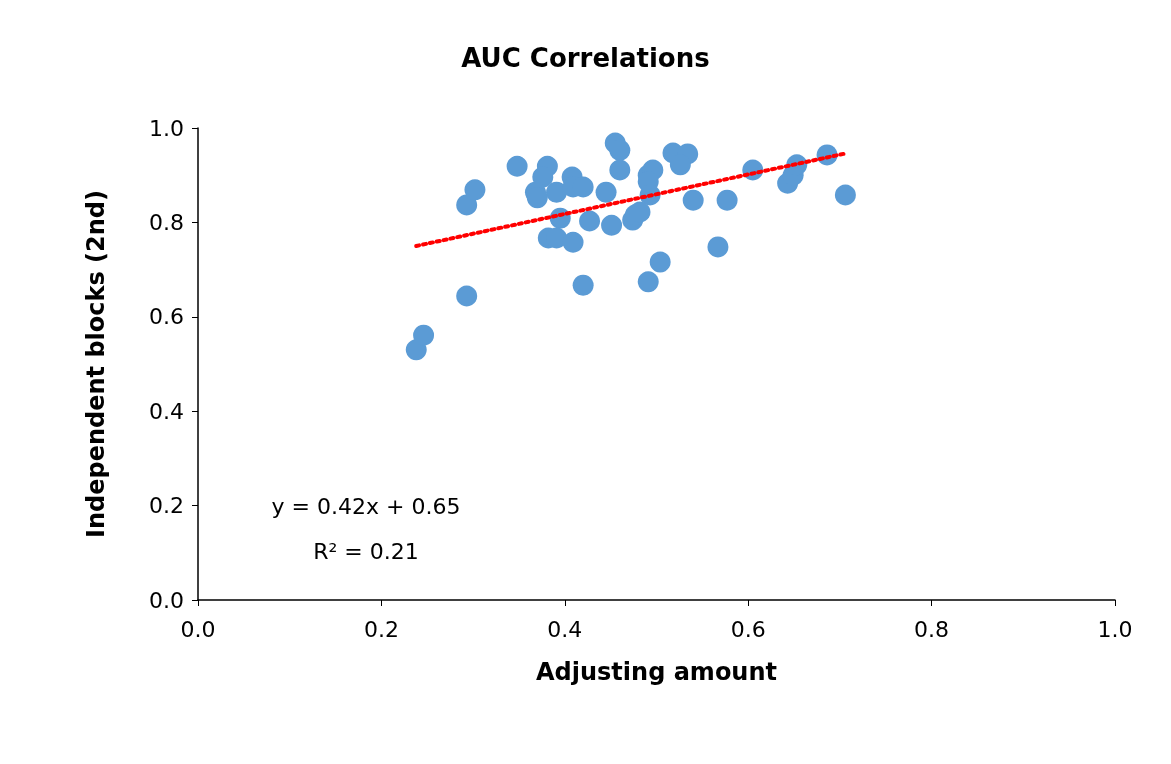 This screenshot has width=1171, height=764. I want to click on y-axis-title: Independent blocks (2nd), so click(96, 364).